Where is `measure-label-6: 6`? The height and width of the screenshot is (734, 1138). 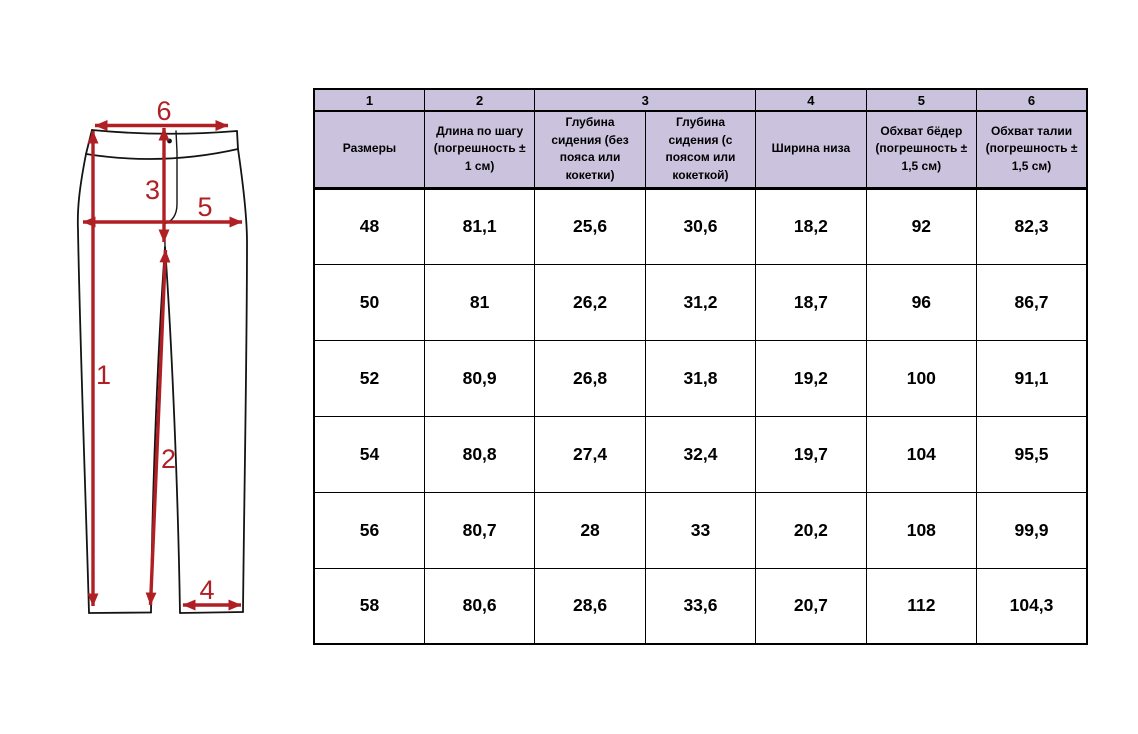
measure-label-6: 6 is located at coordinates (163, 111).